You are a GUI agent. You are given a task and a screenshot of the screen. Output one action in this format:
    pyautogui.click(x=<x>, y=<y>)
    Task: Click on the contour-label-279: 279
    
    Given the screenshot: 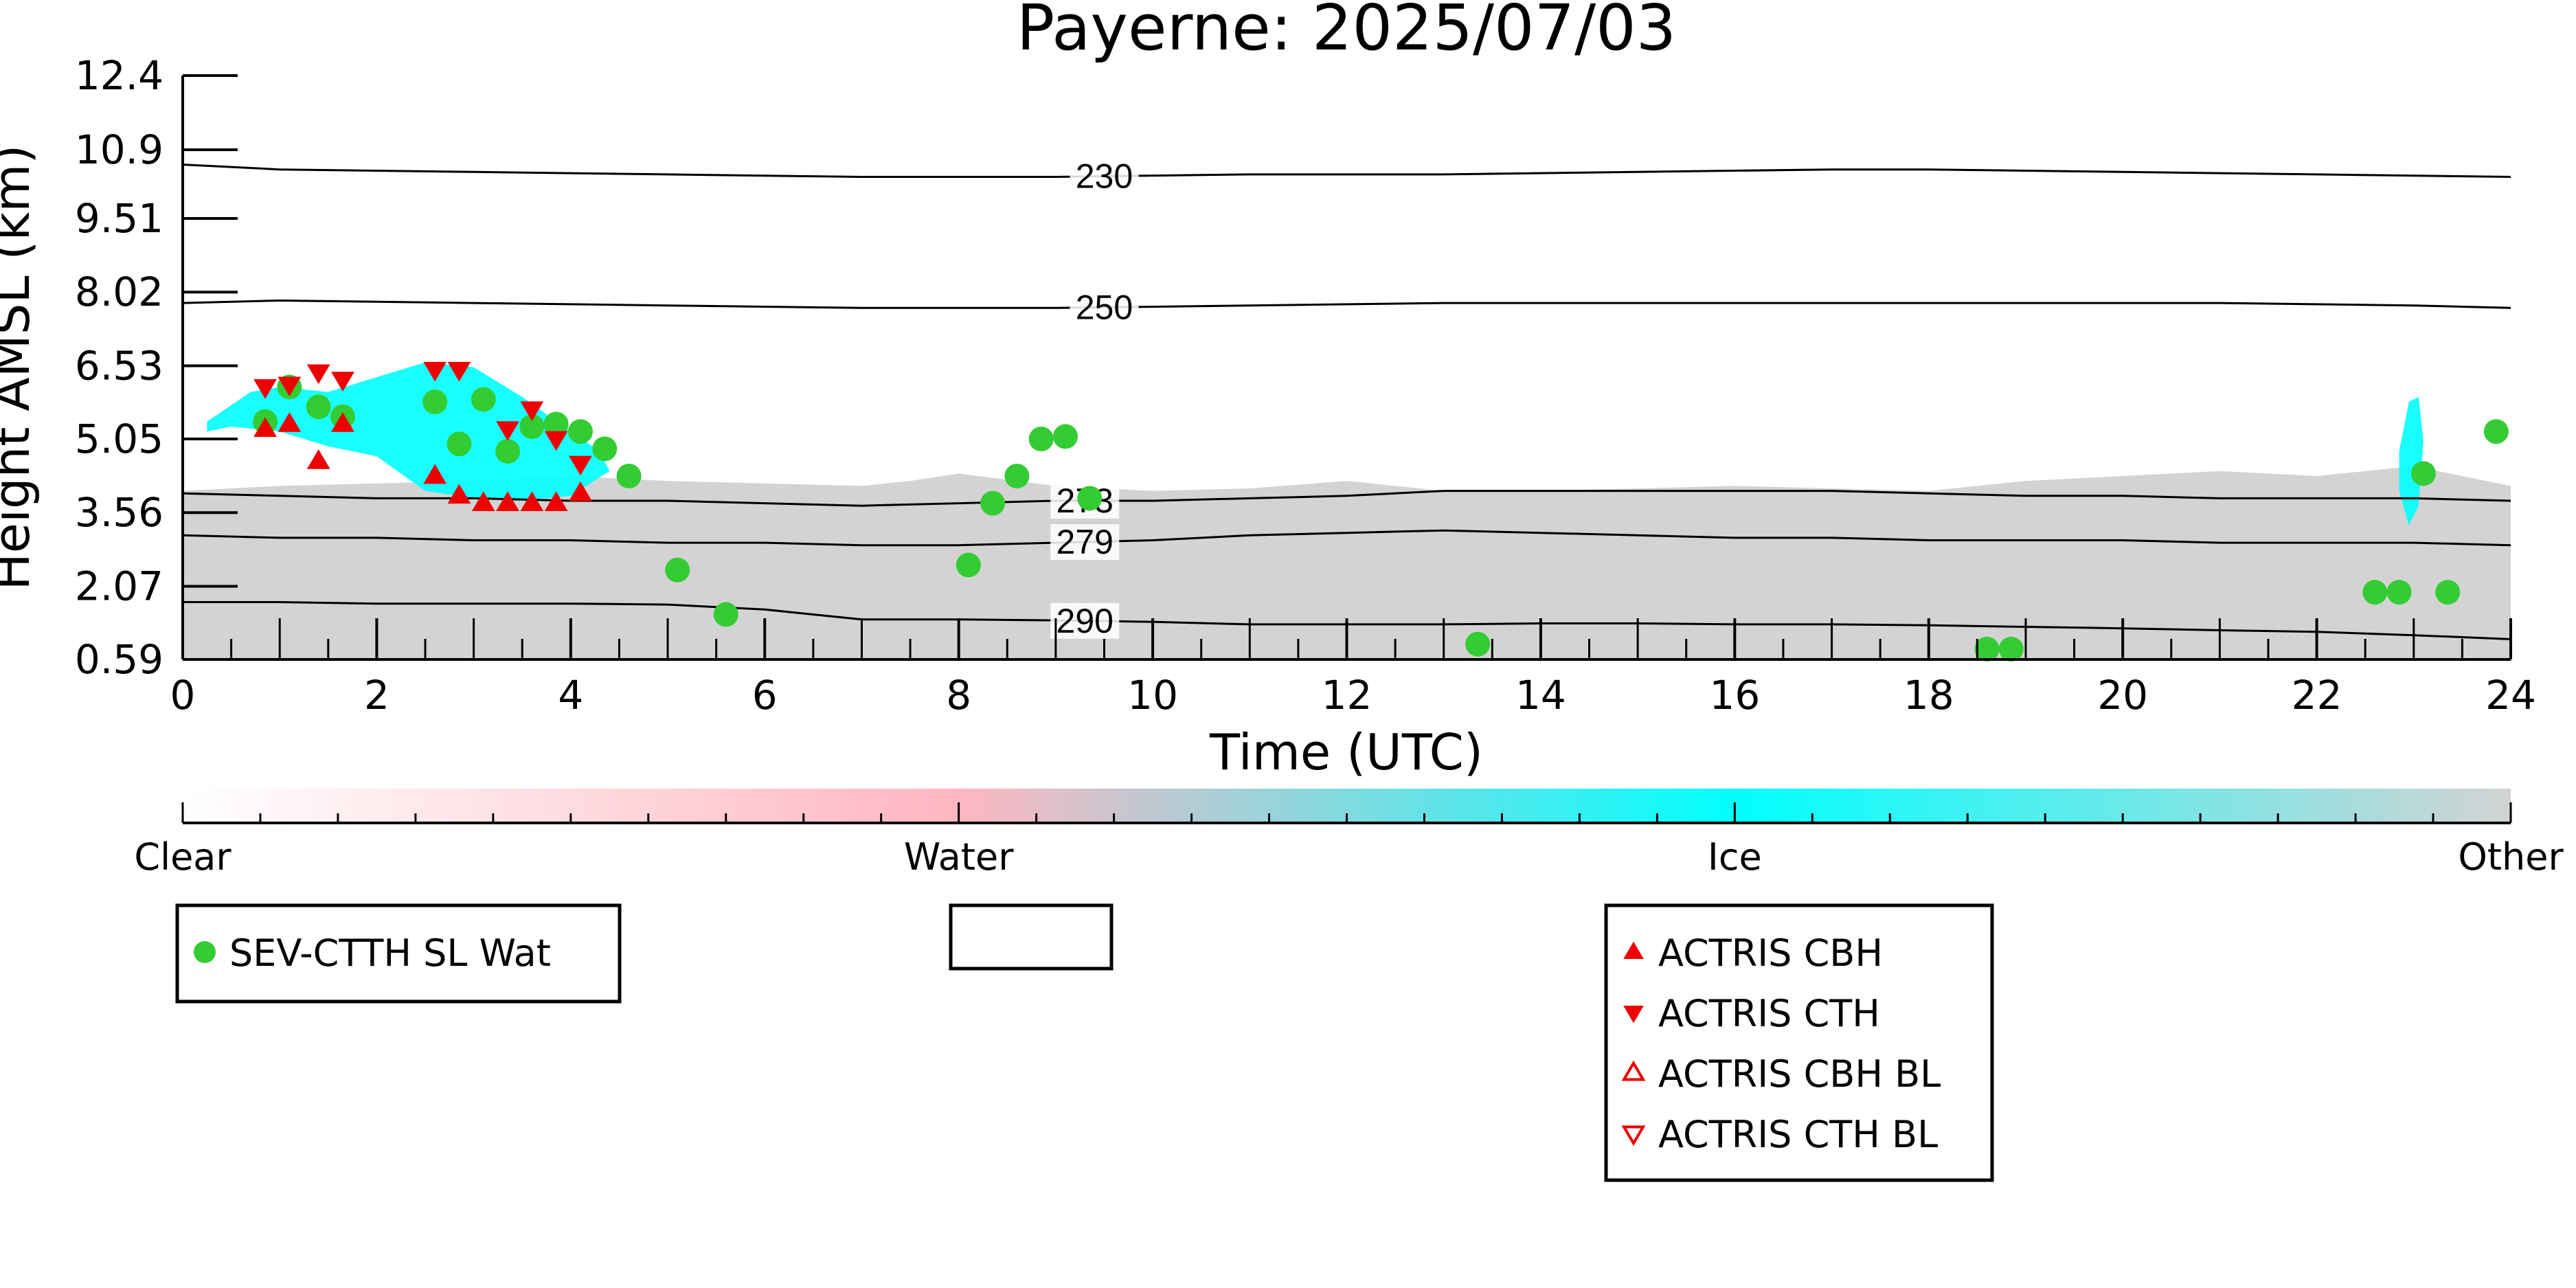 What is the action you would take?
    pyautogui.click(x=1085, y=542)
    